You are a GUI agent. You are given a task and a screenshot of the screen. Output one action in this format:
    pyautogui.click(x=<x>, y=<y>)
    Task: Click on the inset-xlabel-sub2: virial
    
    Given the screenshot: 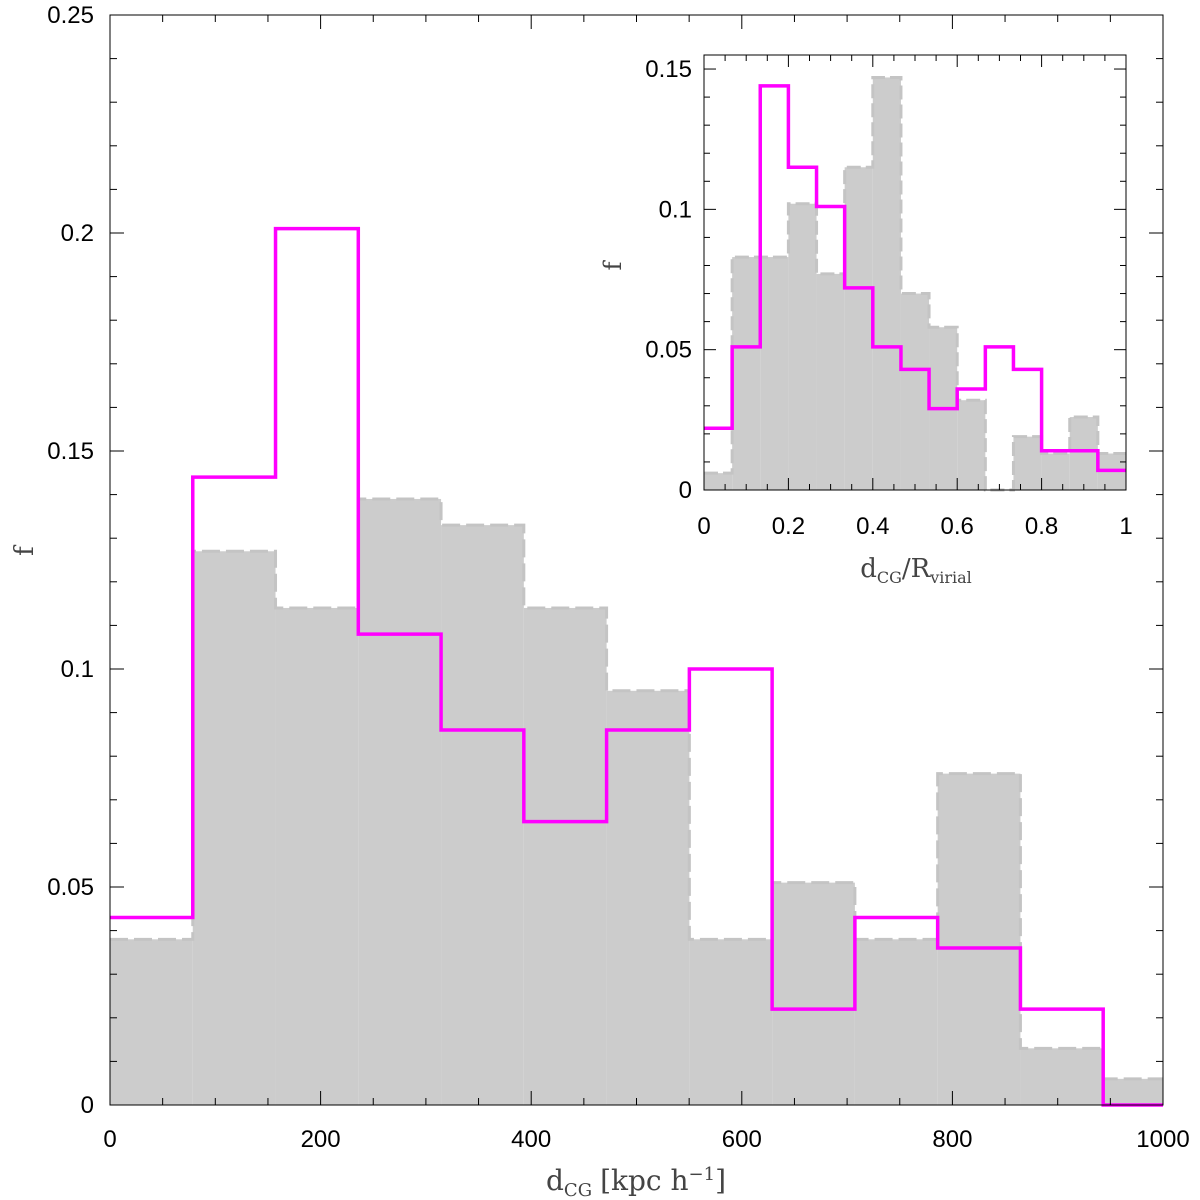 What is the action you would take?
    pyautogui.click(x=950, y=577)
    